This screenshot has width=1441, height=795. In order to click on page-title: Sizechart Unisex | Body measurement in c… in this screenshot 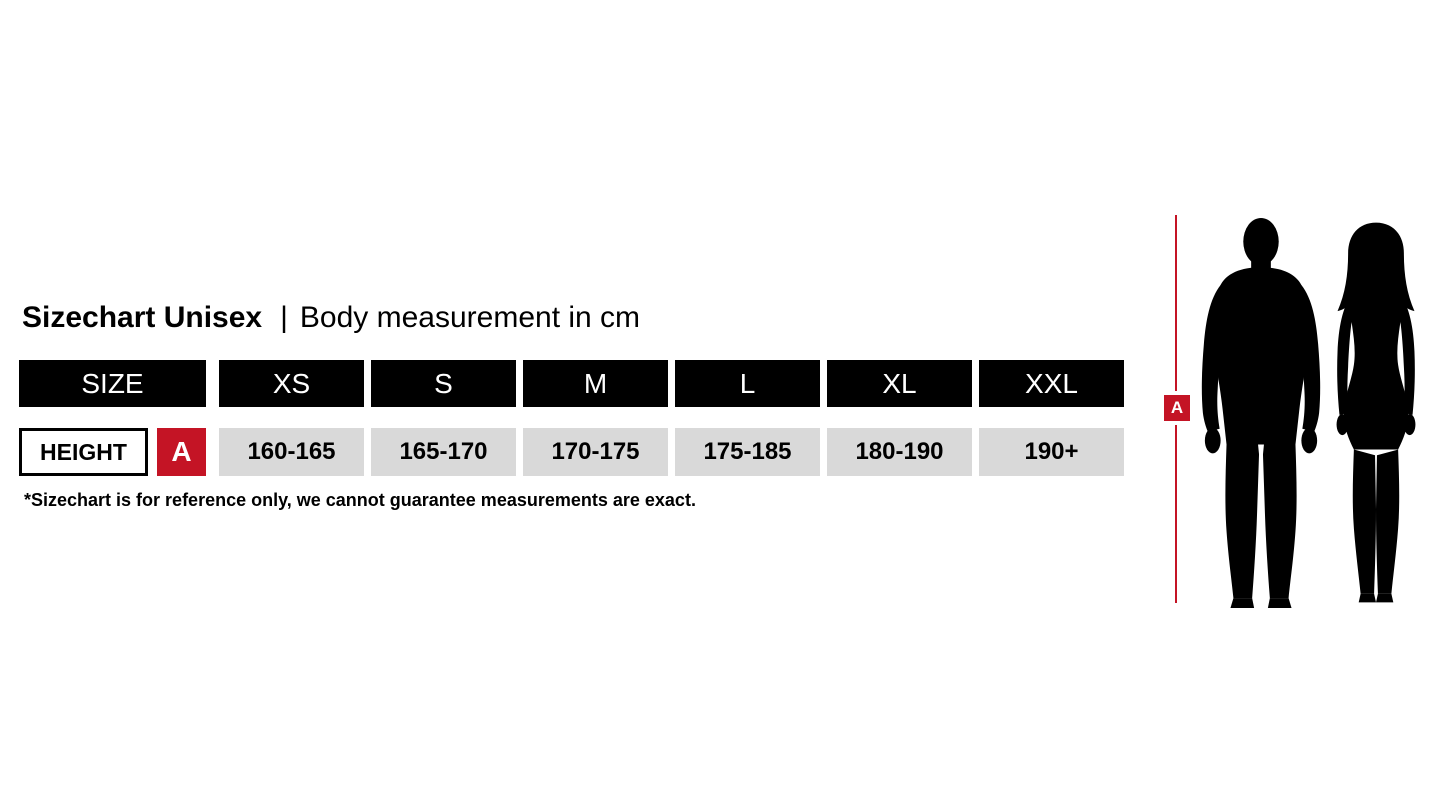, I will do `click(331, 318)`.